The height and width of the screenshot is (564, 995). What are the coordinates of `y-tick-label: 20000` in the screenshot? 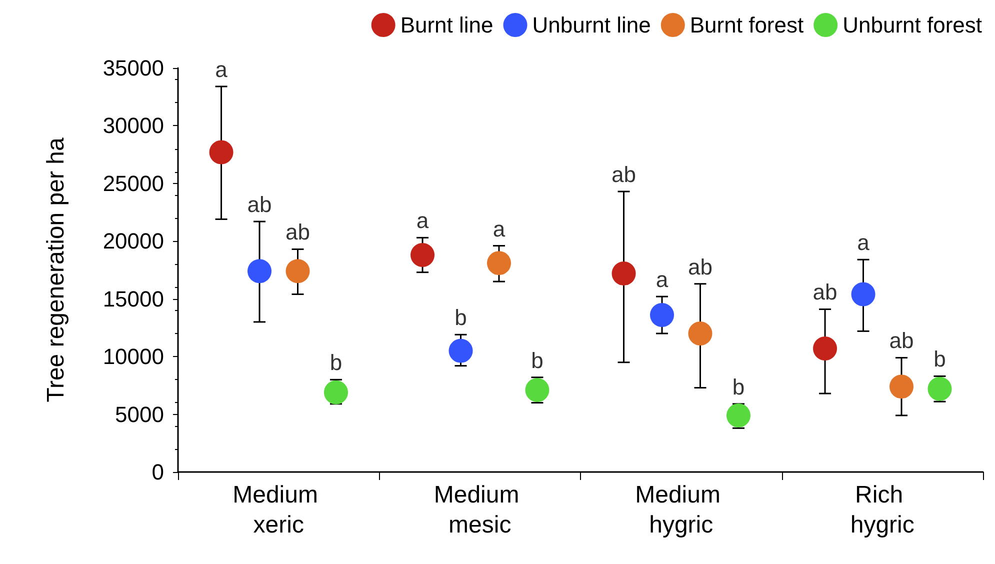 It's located at (133, 241).